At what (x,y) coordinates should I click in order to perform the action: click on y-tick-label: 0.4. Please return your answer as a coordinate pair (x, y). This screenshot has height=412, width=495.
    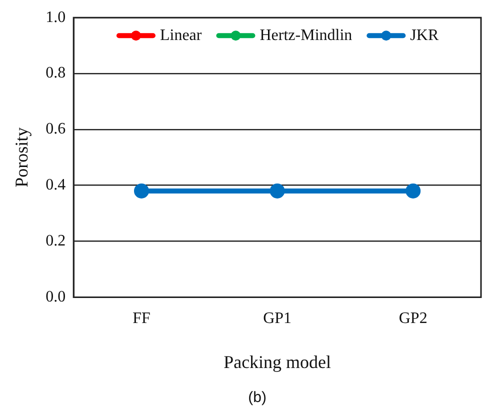
    Looking at the image, I should click on (56, 185).